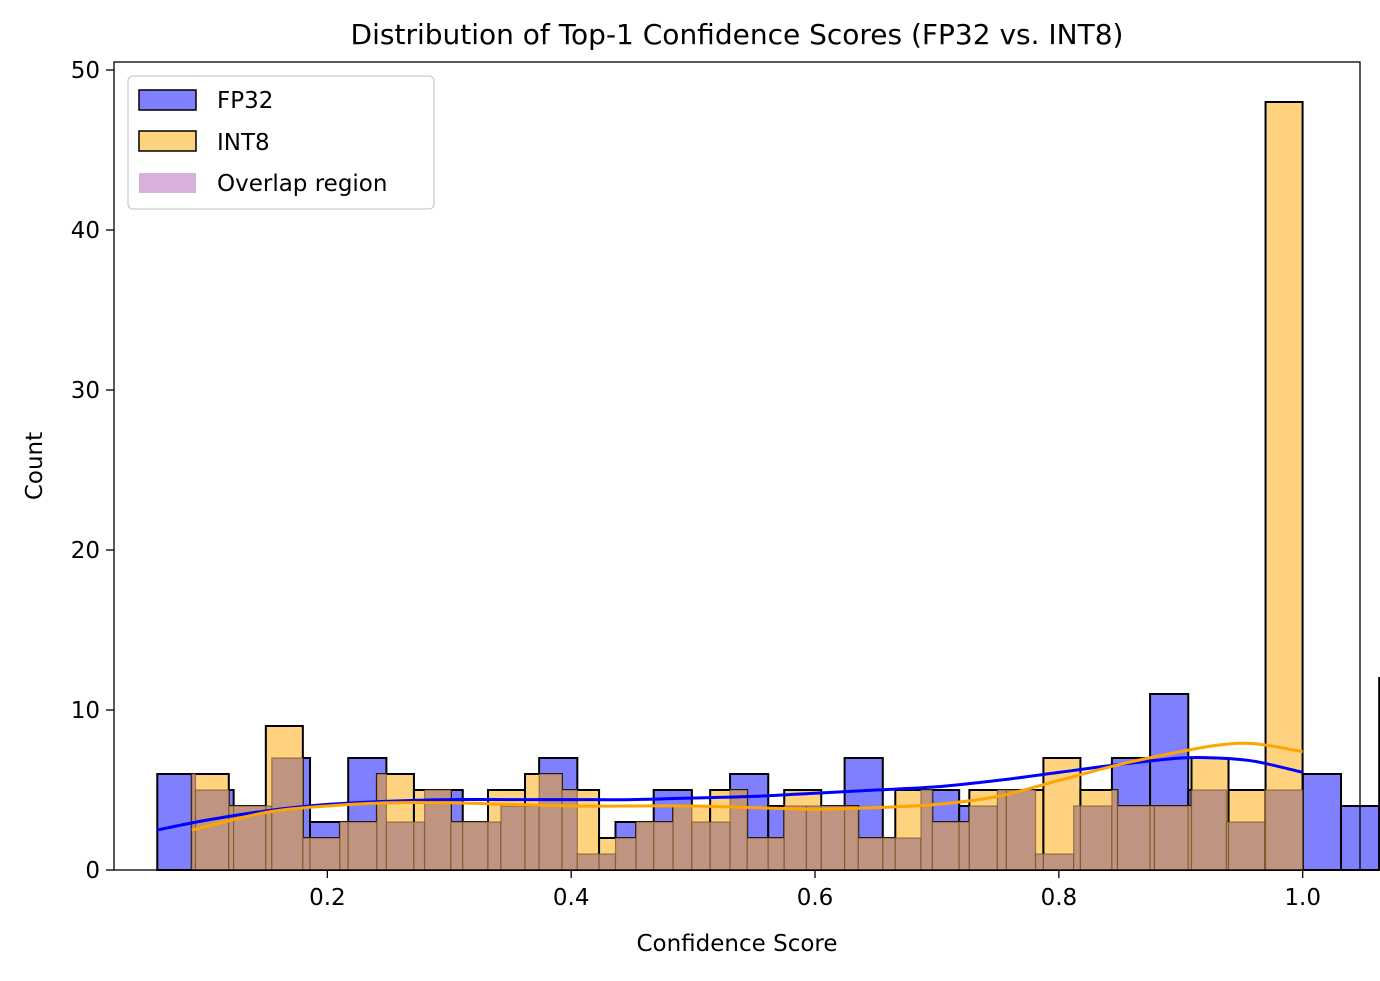 This screenshot has height=981, width=1380. Describe the element at coordinates (302, 184) in the screenshot. I see `legend-label-overlap: Overlap region` at that location.